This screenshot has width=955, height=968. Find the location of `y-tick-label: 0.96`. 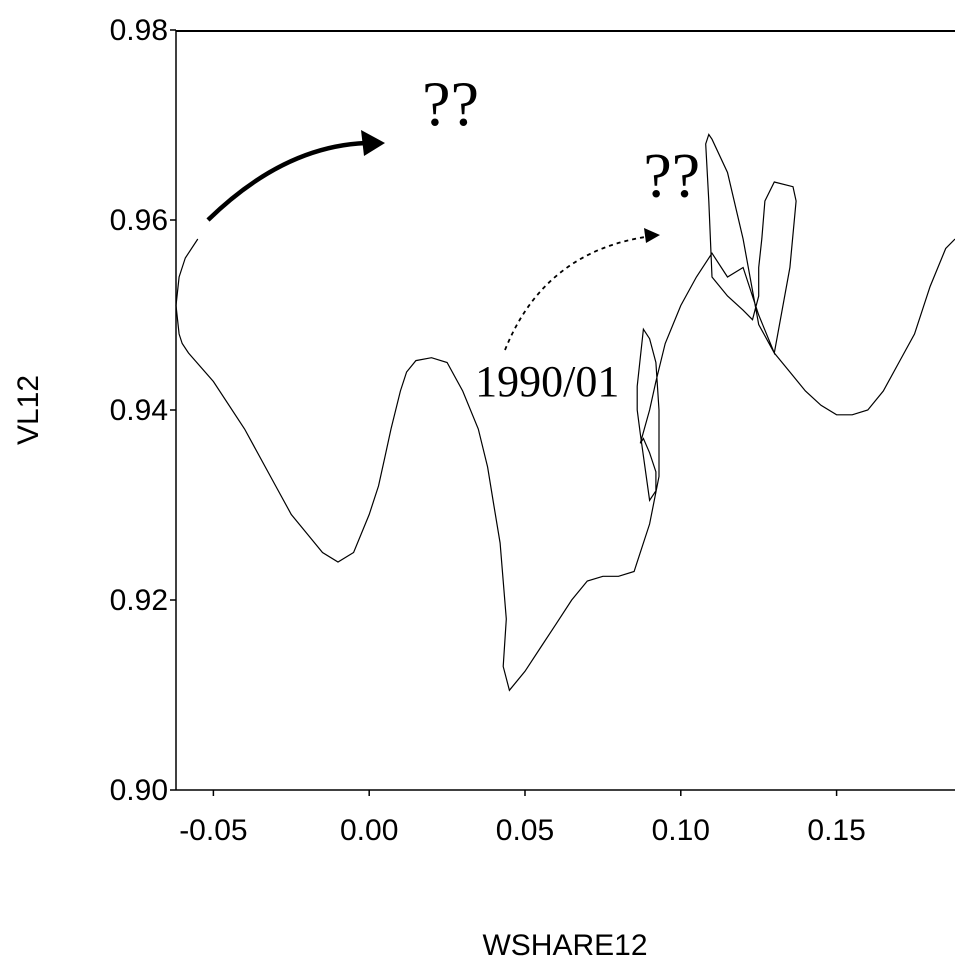

y-tick-label: 0.96 is located at coordinates (139, 220).